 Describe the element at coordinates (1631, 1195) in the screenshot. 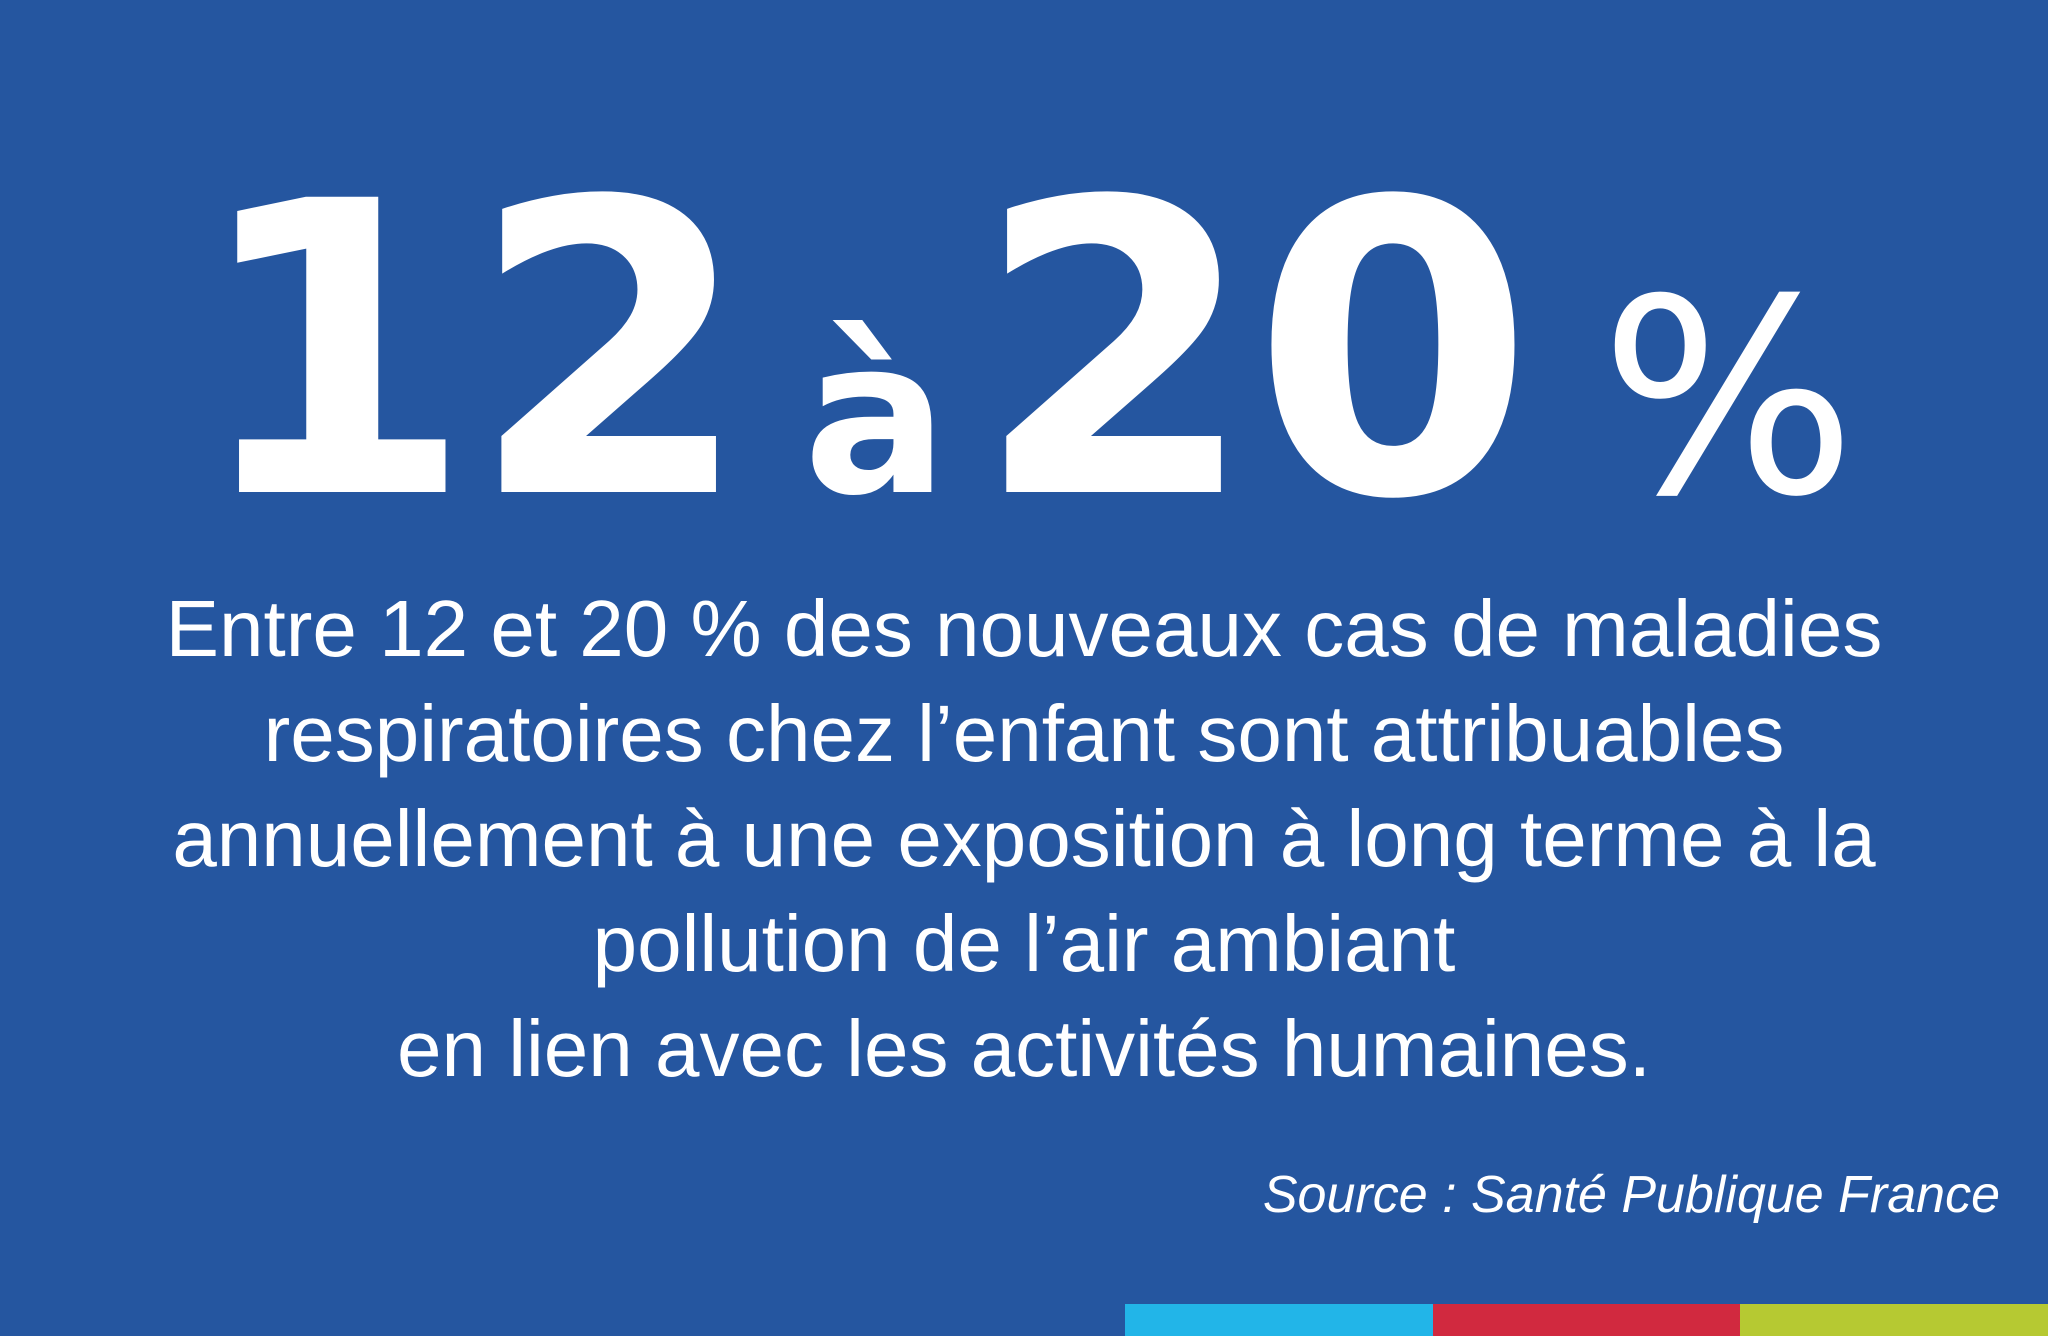

I see `source-credit: Source : Santé Publique France` at that location.